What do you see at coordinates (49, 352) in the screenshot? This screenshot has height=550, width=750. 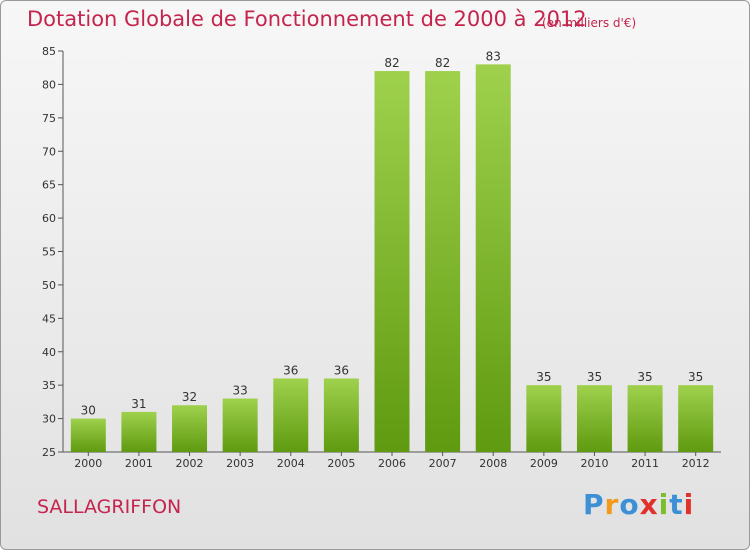 I see `y-tick-label: 40` at bounding box center [49, 352].